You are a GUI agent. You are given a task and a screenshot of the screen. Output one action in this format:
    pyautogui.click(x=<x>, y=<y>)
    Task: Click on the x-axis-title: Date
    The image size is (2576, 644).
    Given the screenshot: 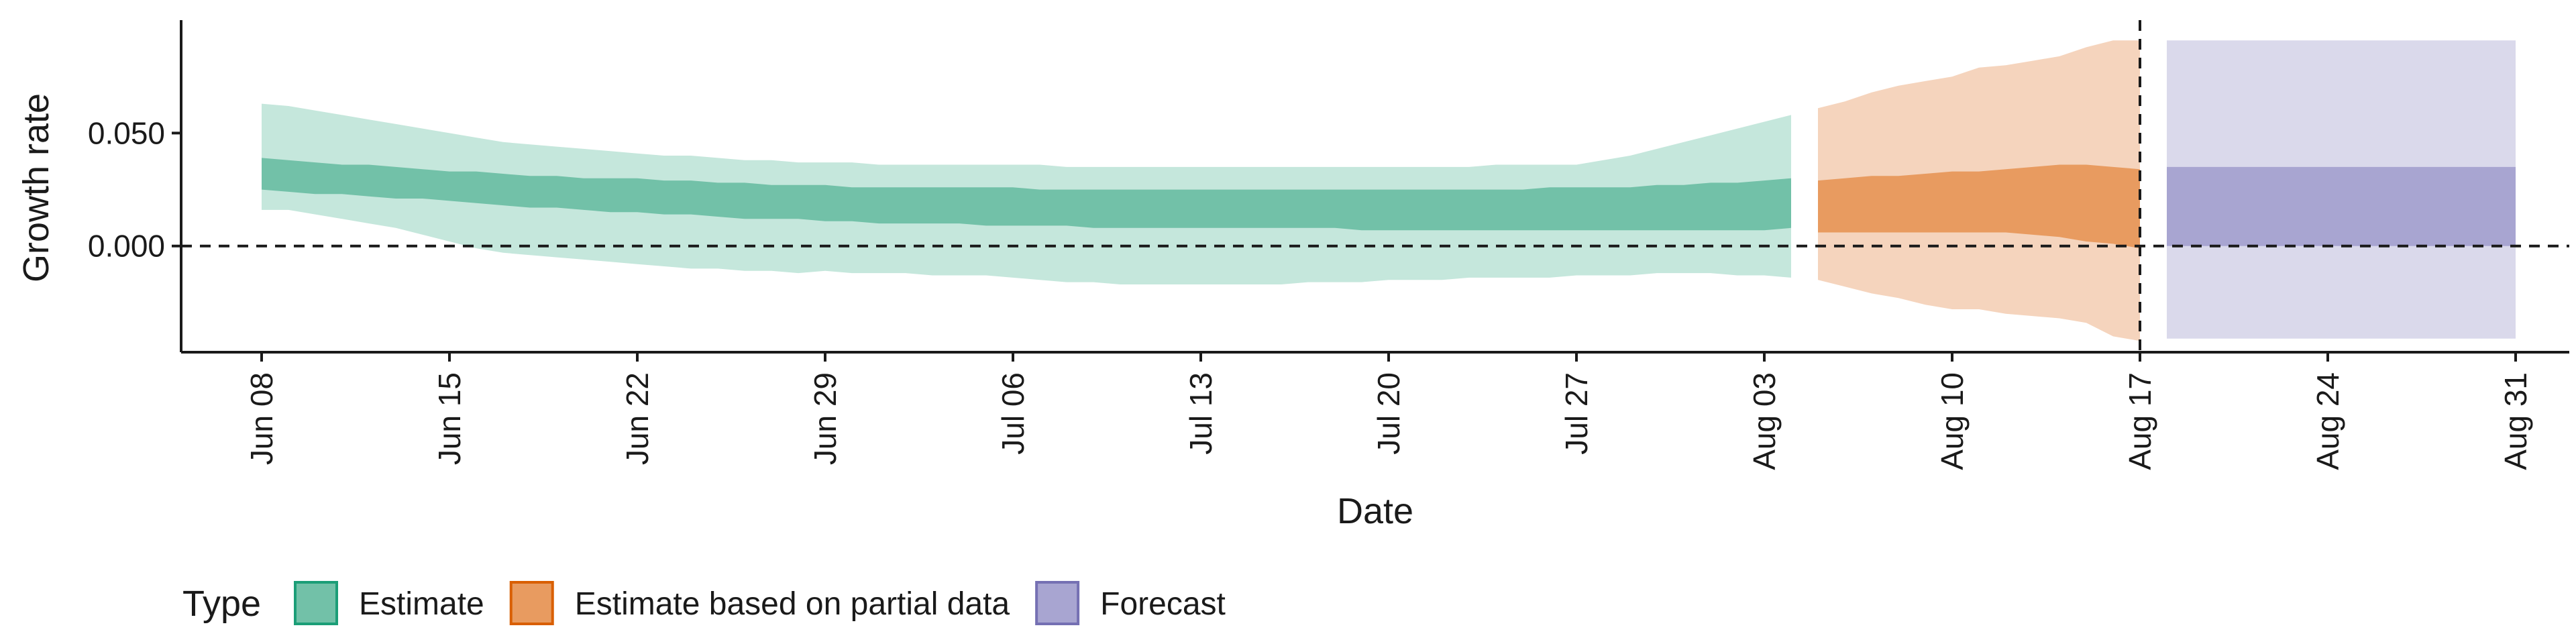 What is the action you would take?
    pyautogui.click(x=1375, y=511)
    